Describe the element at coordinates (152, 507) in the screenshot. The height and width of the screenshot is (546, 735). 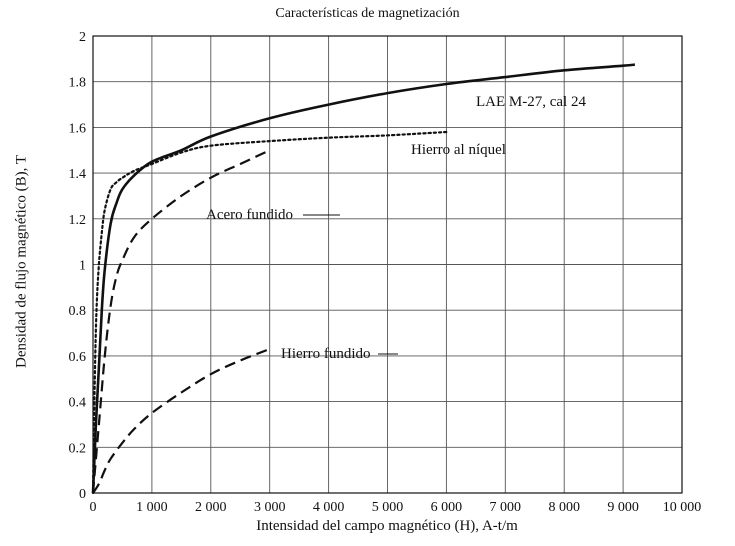
I see `x-tick-label: 1 000` at that location.